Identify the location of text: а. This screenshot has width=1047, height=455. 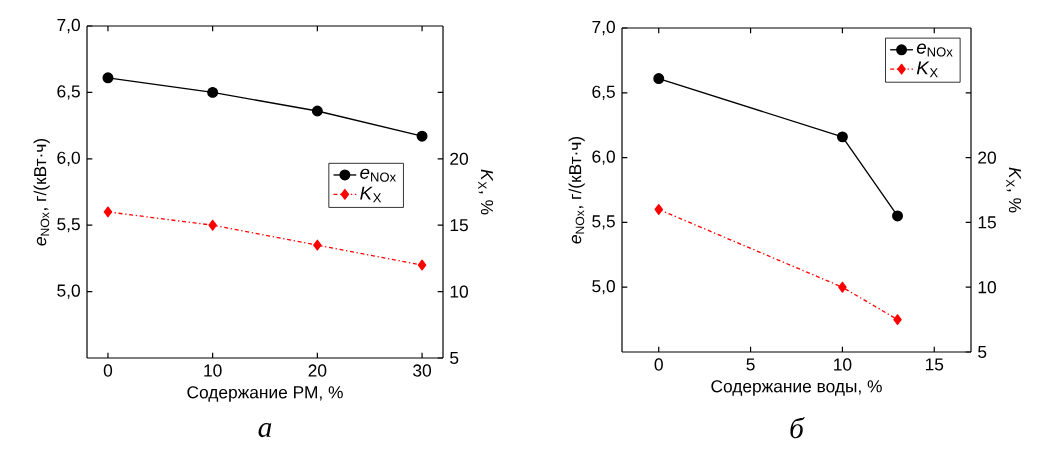
(265, 430).